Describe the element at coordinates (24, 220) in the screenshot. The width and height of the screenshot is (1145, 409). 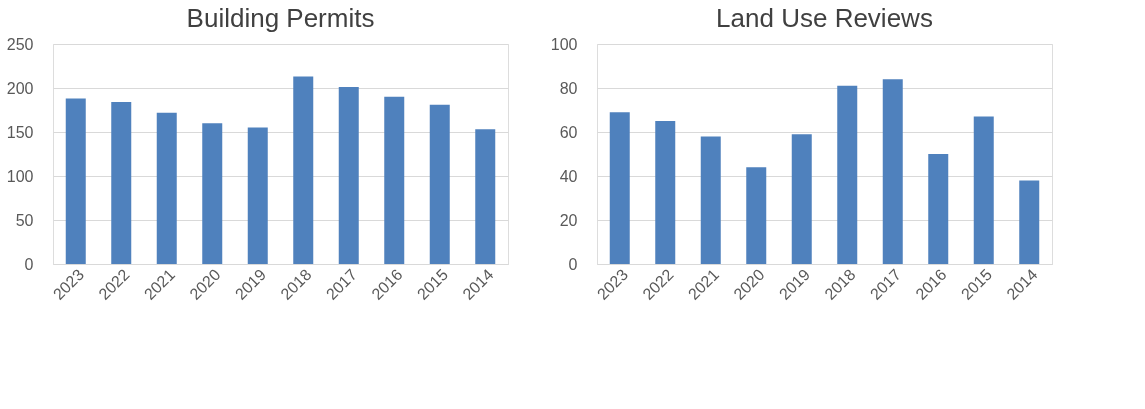
I see `y-tick-label: 50` at that location.